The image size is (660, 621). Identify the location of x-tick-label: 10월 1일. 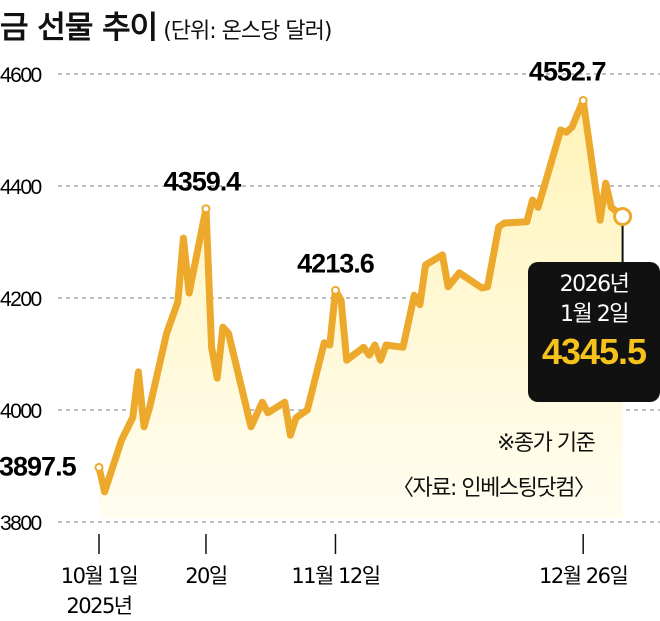
(99, 576).